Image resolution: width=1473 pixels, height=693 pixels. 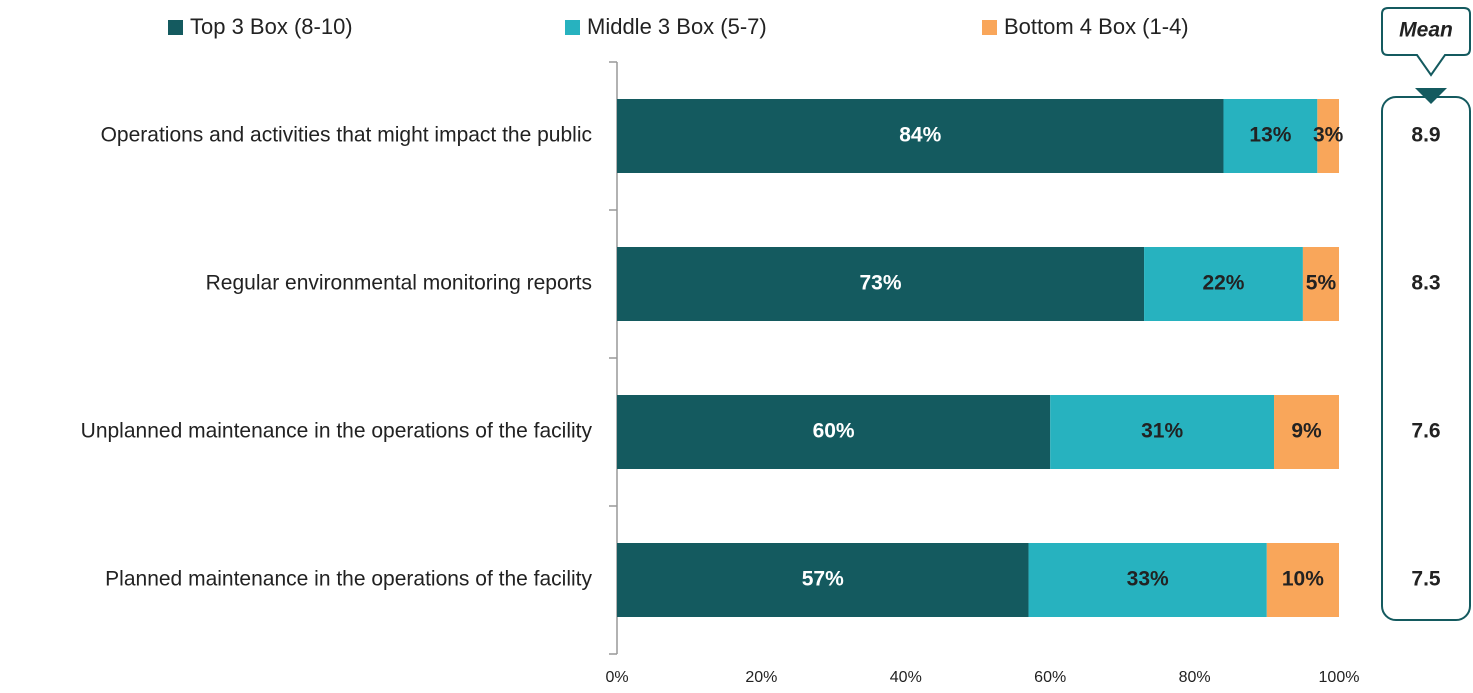 I want to click on x-tick-label: 40%, so click(x=906, y=677).